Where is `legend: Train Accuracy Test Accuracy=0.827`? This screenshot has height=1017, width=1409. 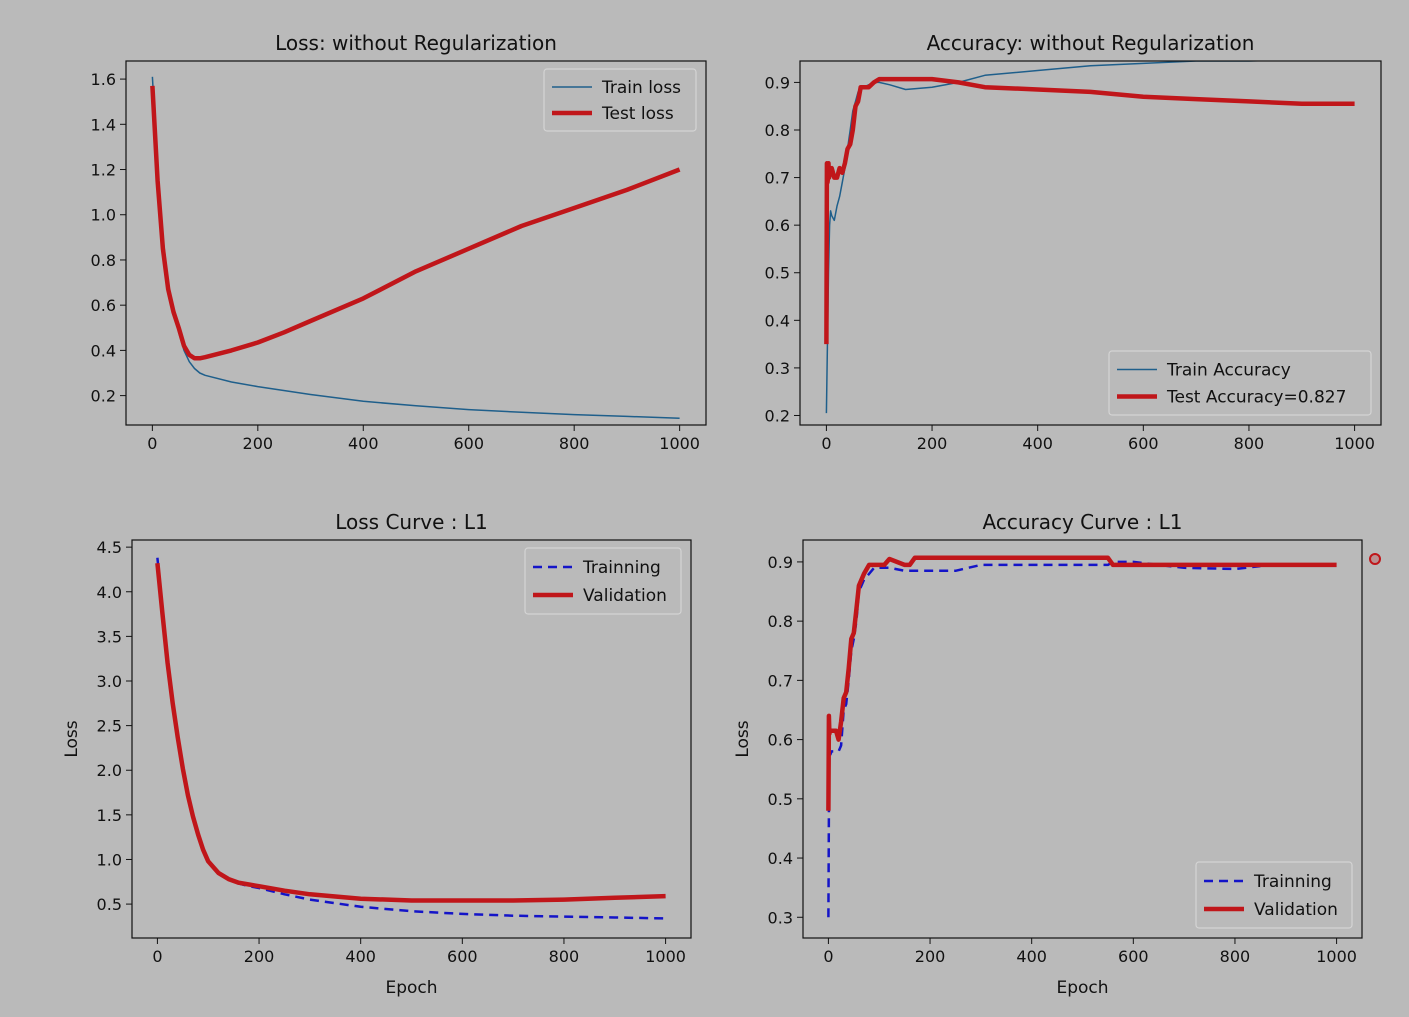
legend: Train Accuracy Test Accuracy=0.827 is located at coordinates (1240, 383).